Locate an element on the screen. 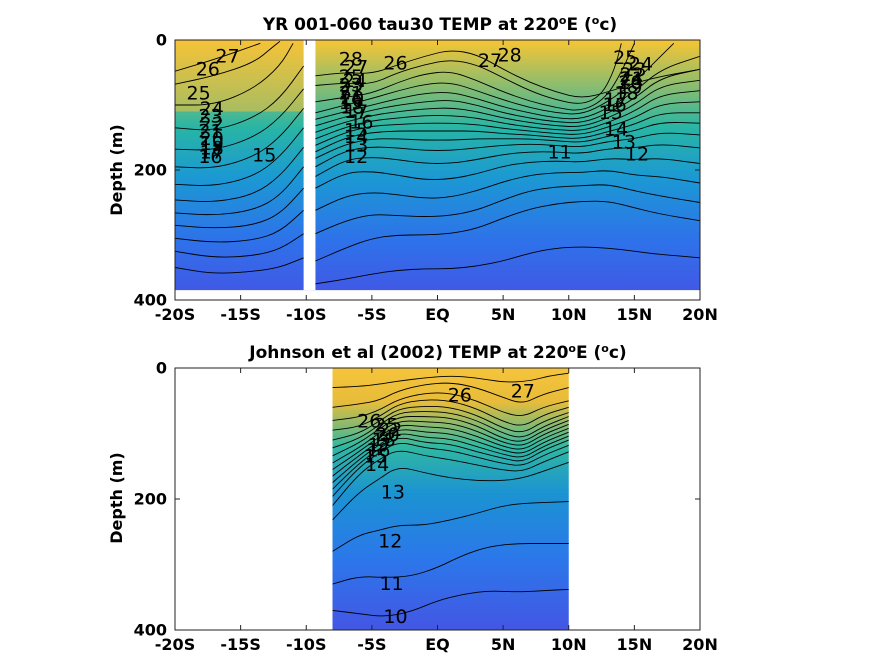 The width and height of the screenshot is (875, 656). x-tick-label: -20S is located at coordinates (175, 644).